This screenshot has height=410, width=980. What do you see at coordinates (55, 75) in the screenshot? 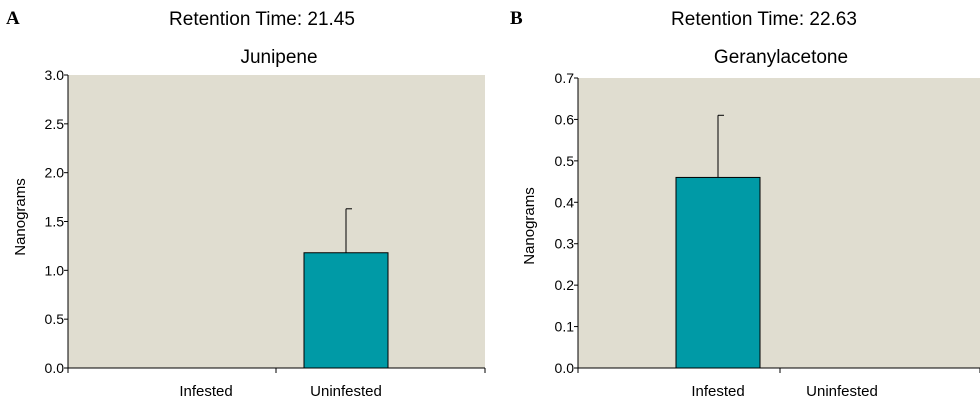
I see `panel-a-ytick-label: 3.0` at bounding box center [55, 75].